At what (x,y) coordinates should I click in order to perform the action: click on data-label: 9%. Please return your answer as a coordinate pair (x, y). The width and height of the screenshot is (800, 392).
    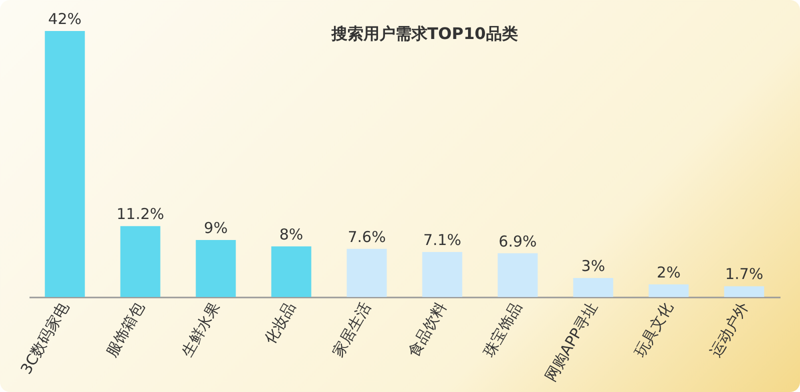
    Looking at the image, I should click on (216, 228).